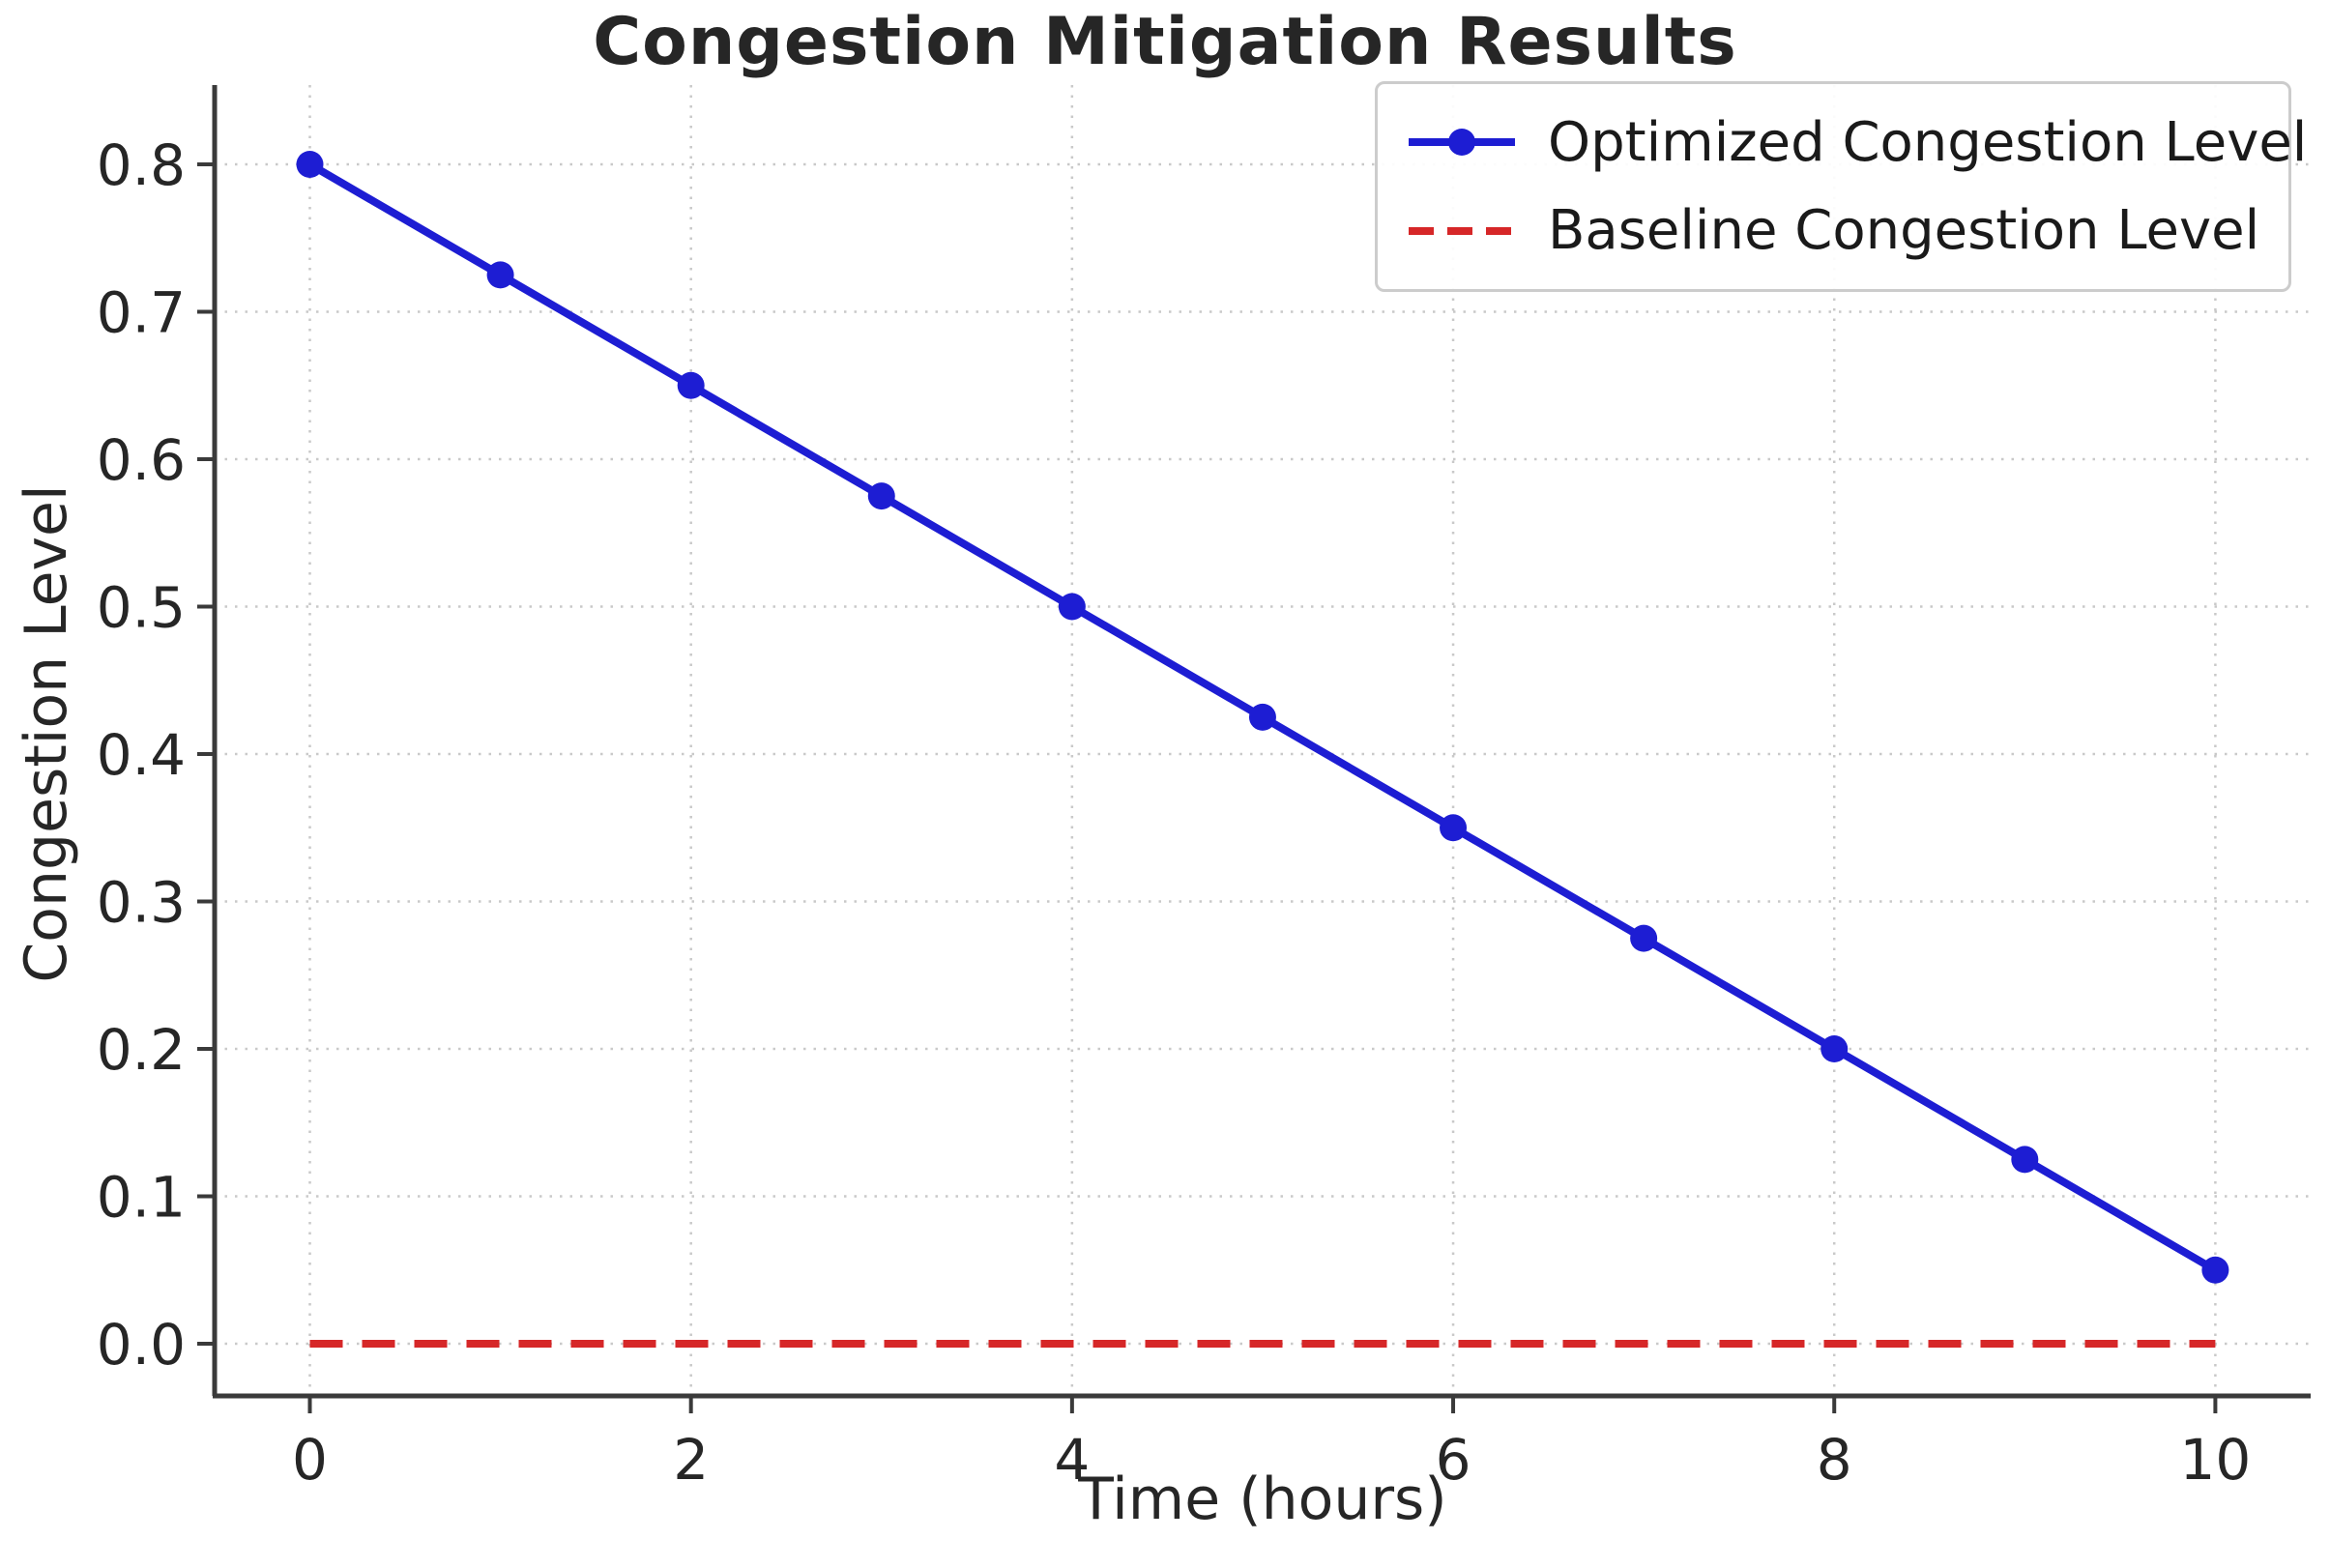  Describe the element at coordinates (310, 1460) in the screenshot. I see `x-tick-label-0: 0` at that location.